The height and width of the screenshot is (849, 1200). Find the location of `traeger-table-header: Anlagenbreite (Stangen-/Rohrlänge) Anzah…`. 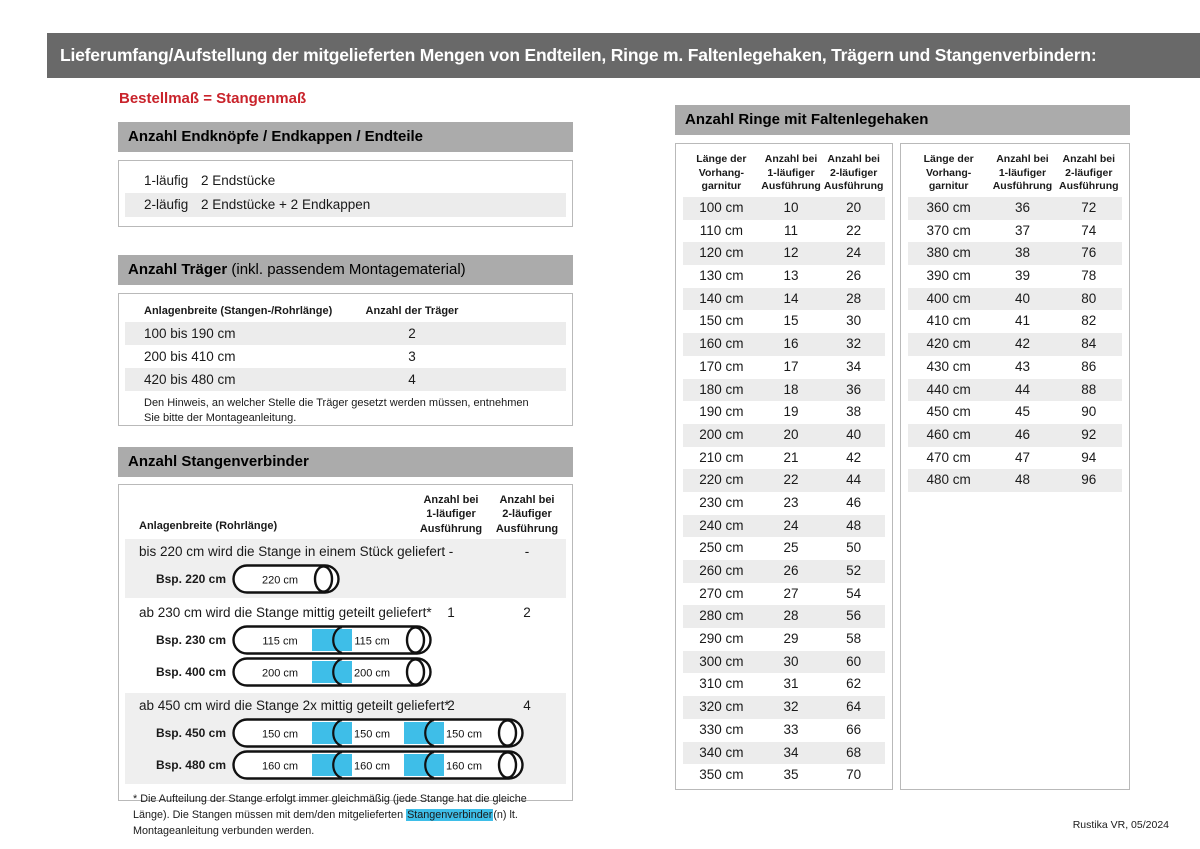

traeger-table-header: Anlagenbreite (Stangen-/Rohrlänge) Anzah… is located at coordinates (345, 311).